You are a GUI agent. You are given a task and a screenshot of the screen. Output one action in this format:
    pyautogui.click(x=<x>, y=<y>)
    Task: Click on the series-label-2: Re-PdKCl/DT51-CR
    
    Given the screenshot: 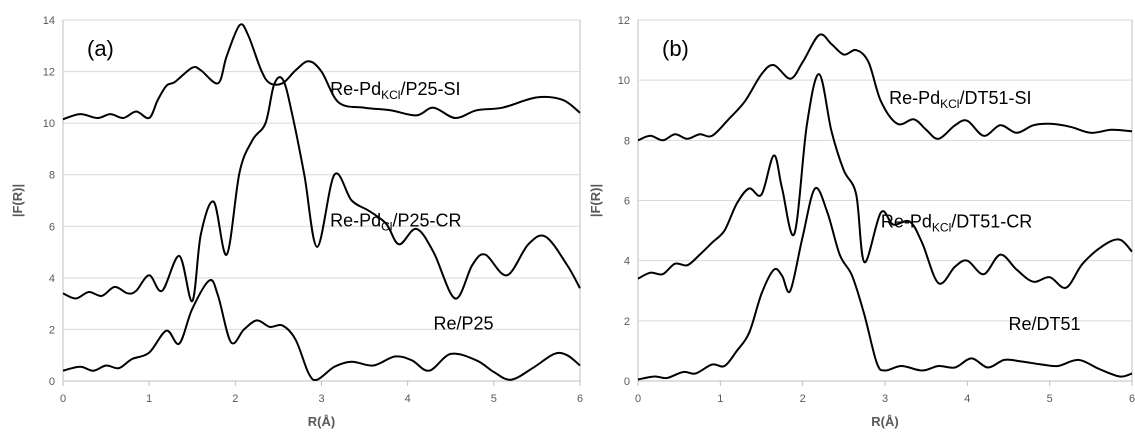 What is the action you would take?
    pyautogui.click(x=956, y=223)
    